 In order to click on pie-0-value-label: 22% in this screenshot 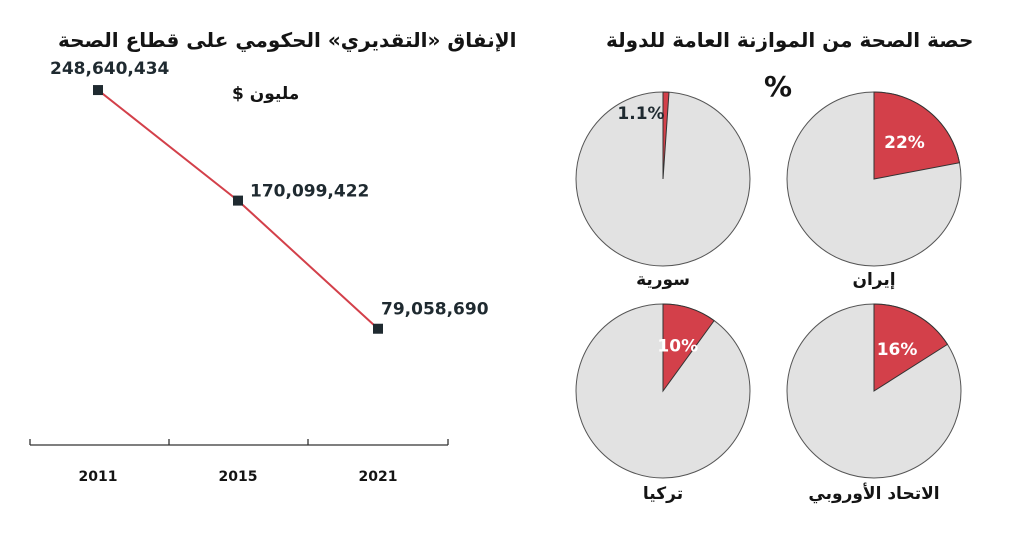, I will do `click(904, 143)`.